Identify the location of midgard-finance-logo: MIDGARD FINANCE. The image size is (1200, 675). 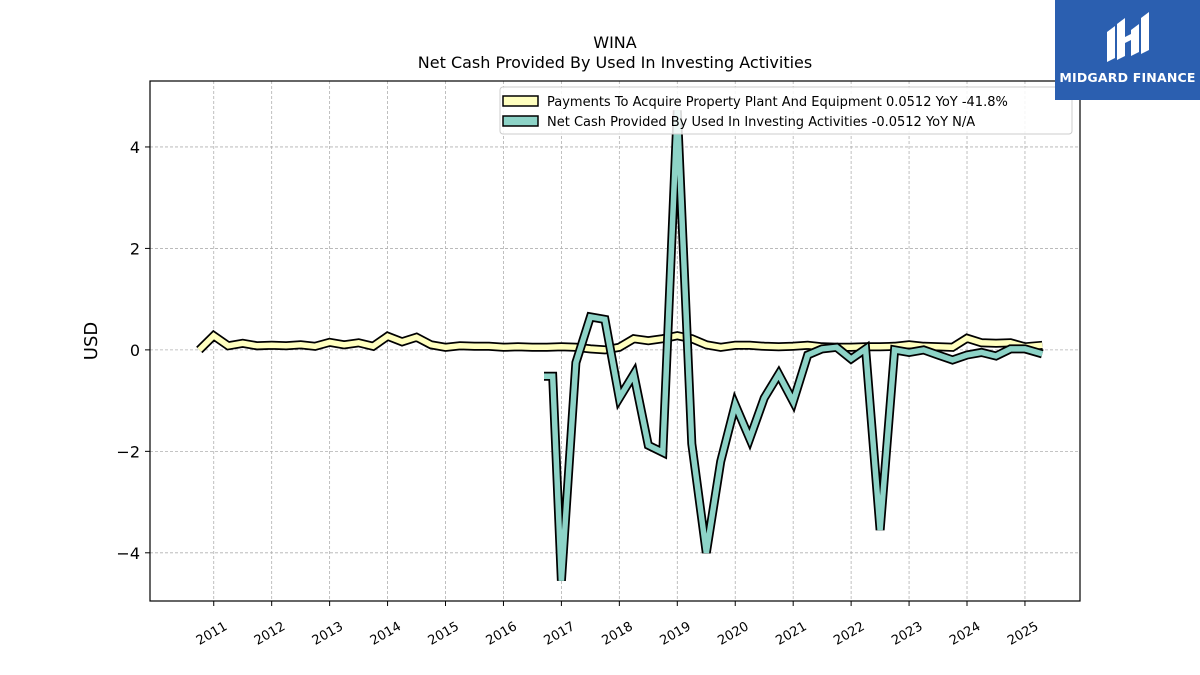
(1127, 50).